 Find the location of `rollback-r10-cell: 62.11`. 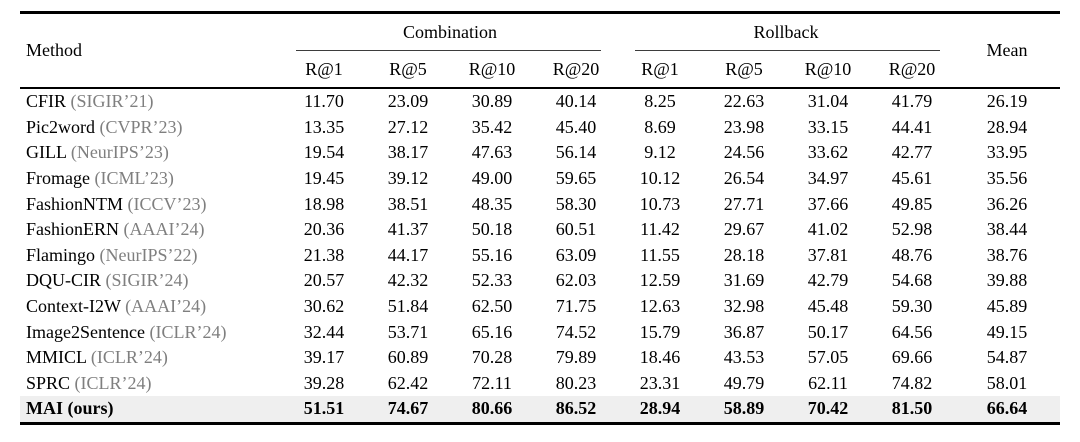

rollback-r10-cell: 62.11 is located at coordinates (828, 382).